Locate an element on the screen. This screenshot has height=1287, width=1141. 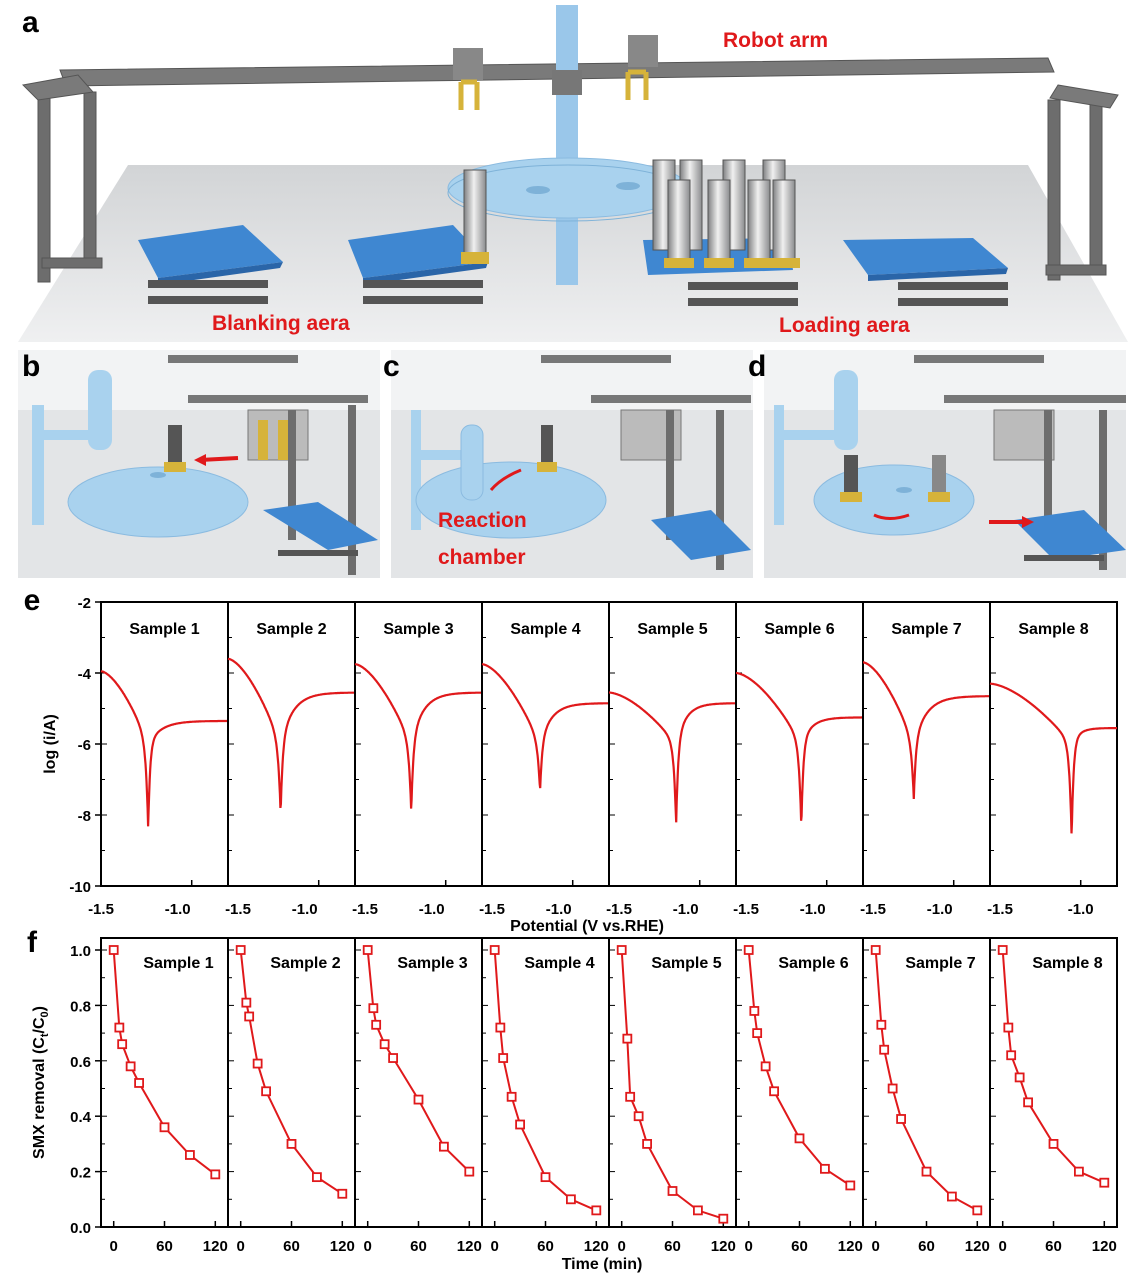
e-ylabel: log (i/A) is located at coordinates (50, 744).